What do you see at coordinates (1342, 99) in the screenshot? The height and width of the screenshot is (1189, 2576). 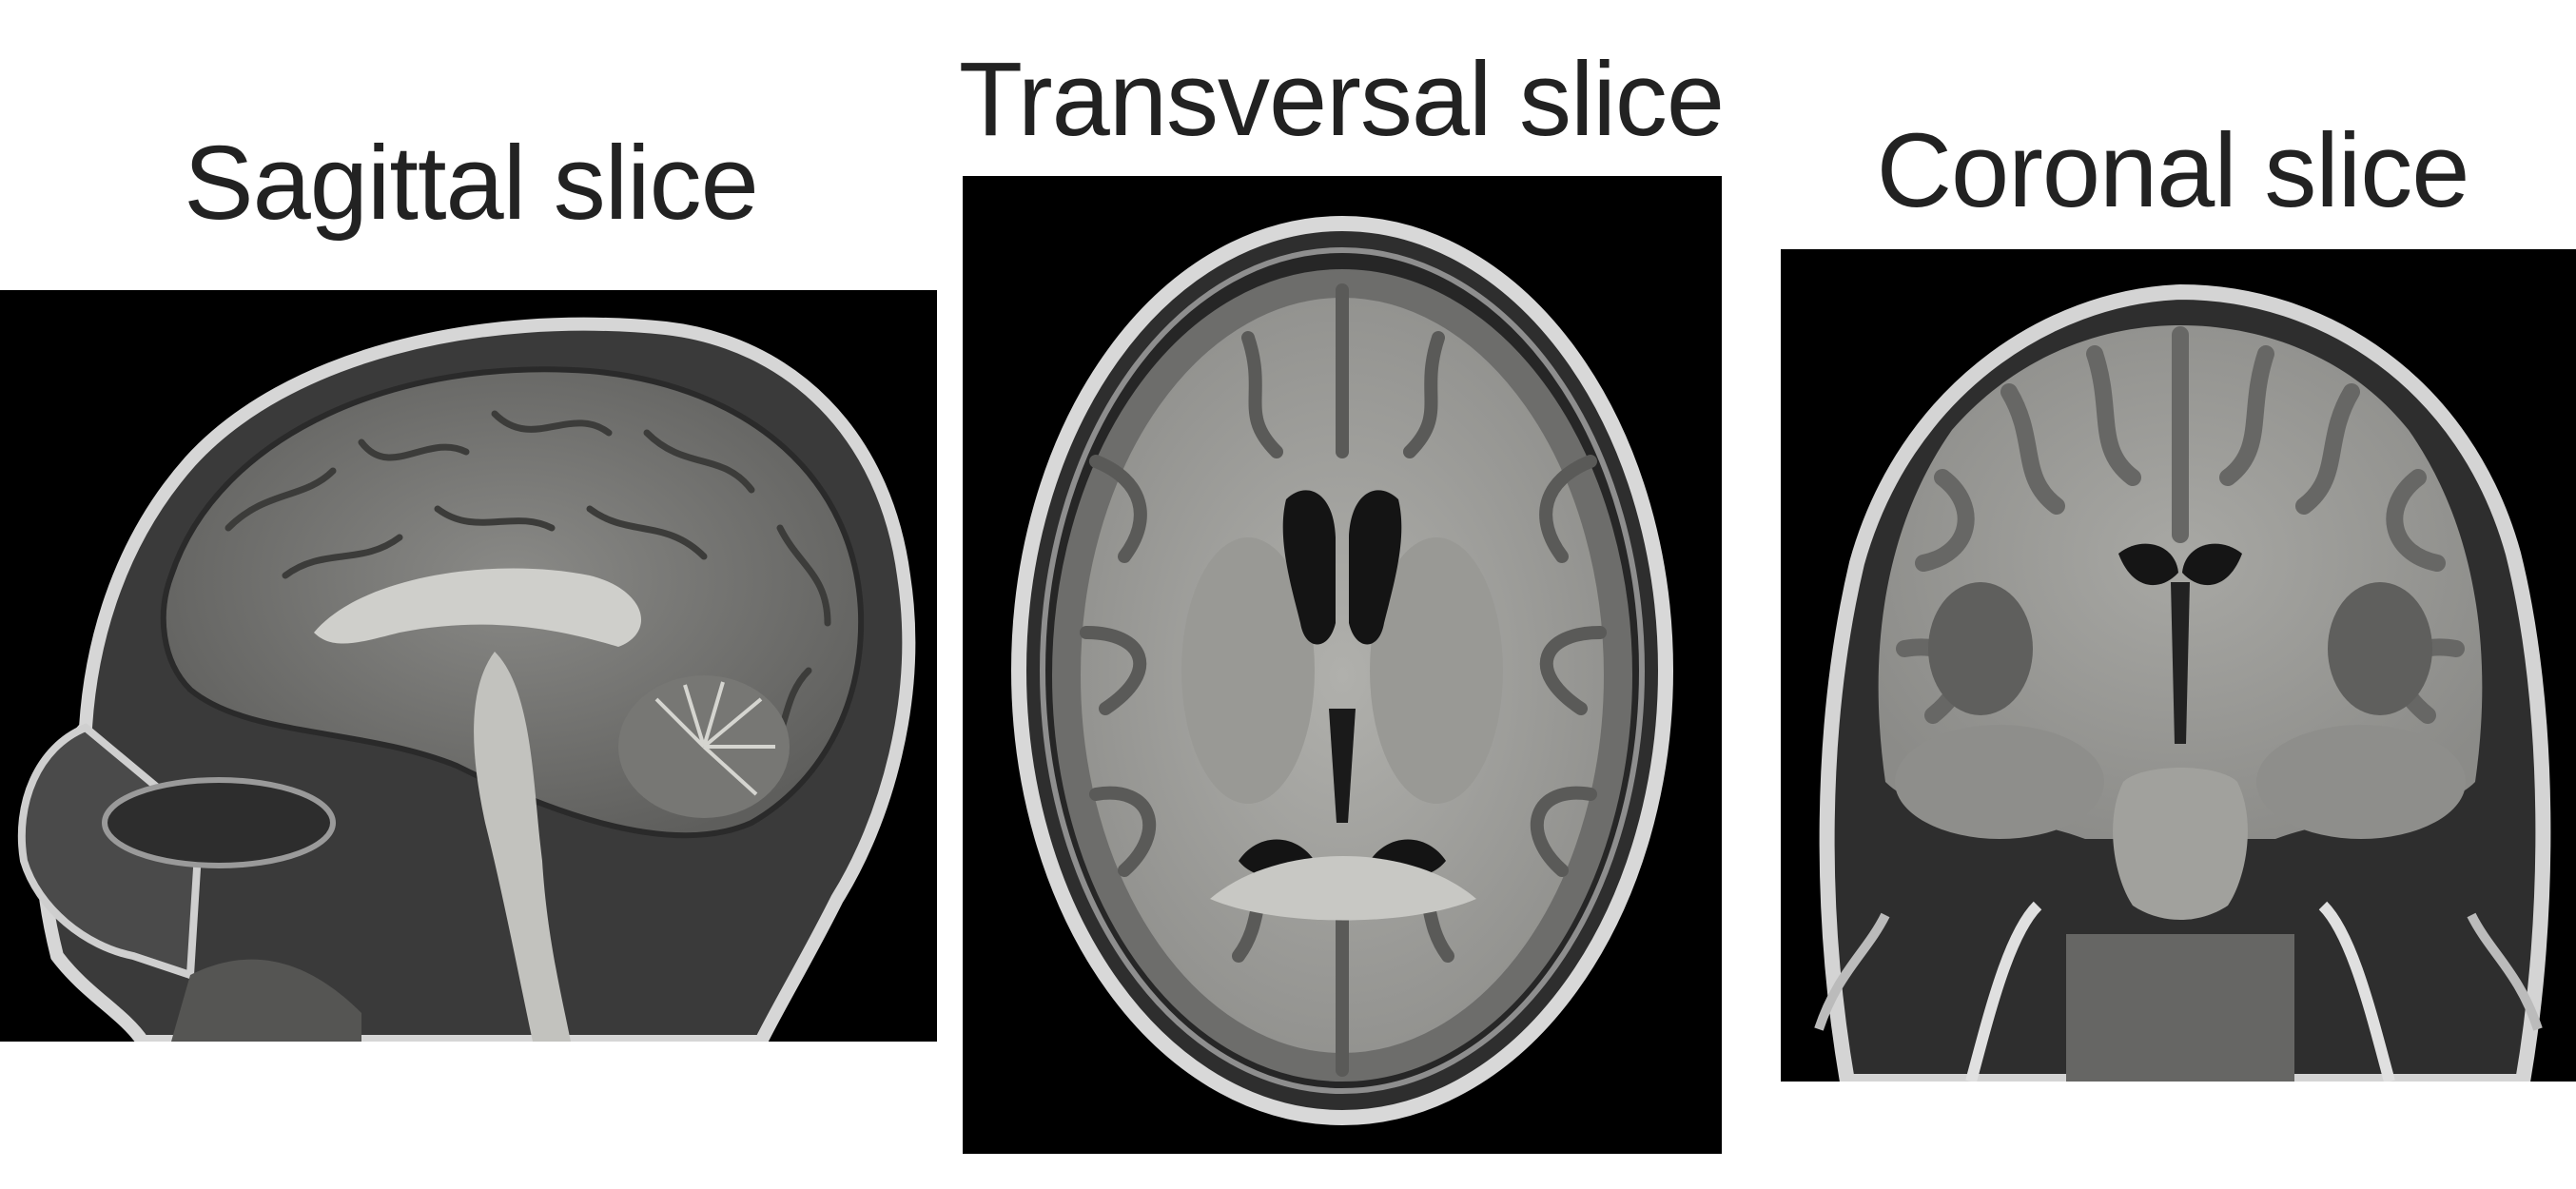 I see `transversal-slice-title: Transversal slice` at bounding box center [1342, 99].